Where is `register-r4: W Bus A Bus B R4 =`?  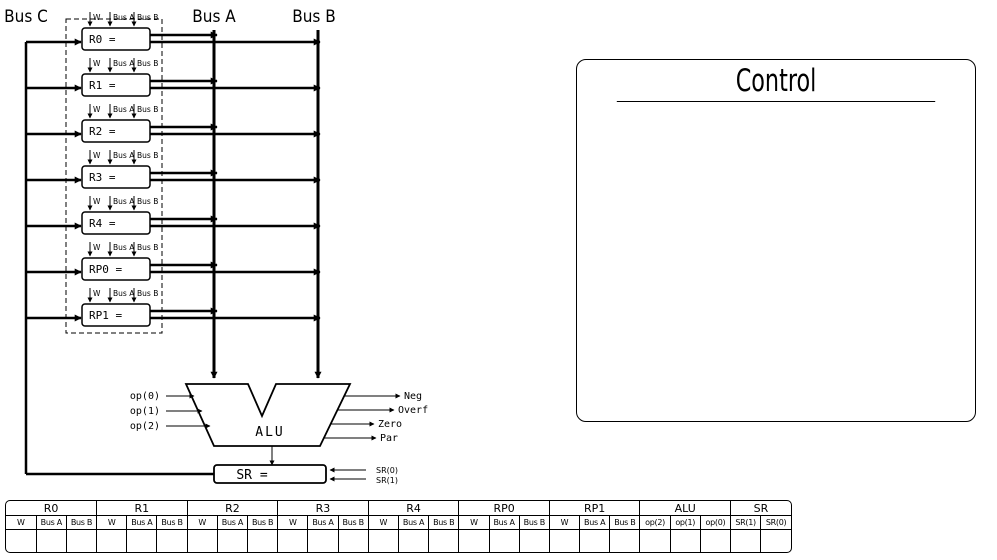
register-r4: W Bus A Bus B R4 = is located at coordinates (173, 215).